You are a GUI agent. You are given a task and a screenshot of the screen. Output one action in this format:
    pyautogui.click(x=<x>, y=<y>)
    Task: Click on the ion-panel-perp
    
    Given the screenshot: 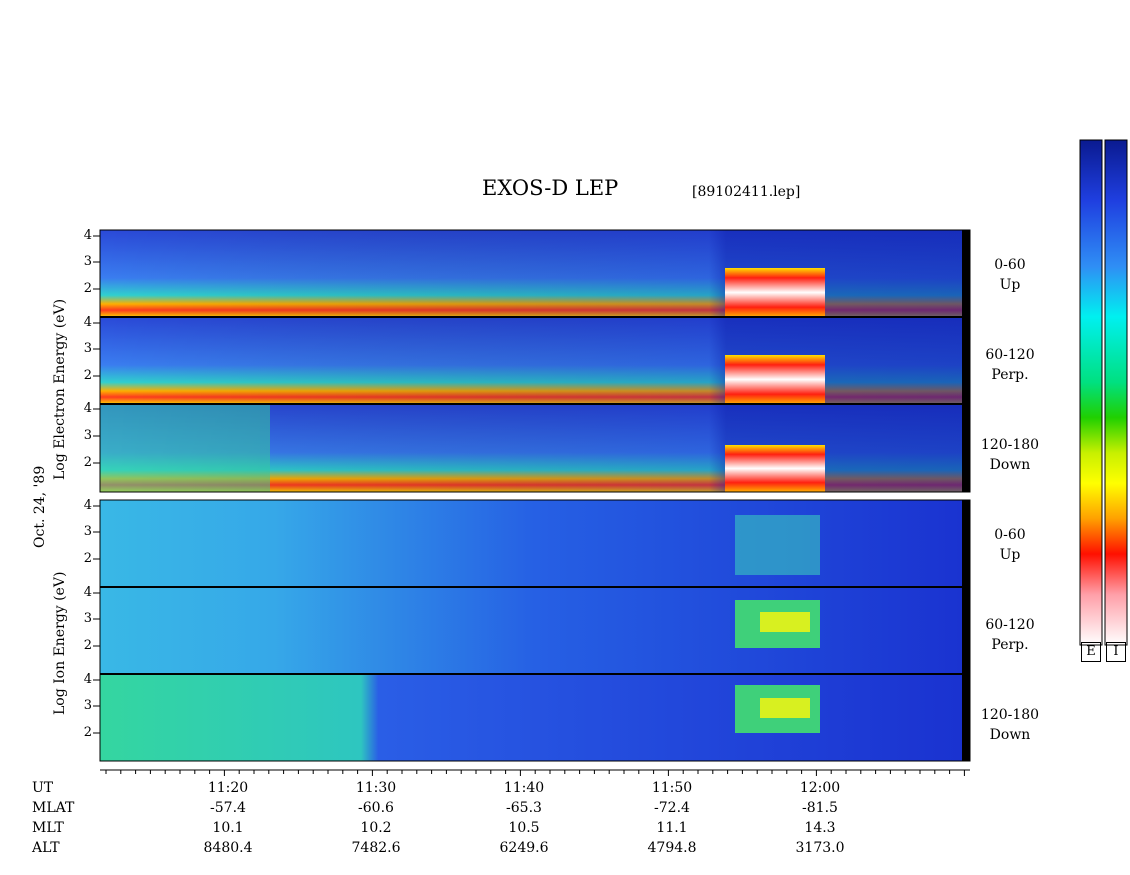 What is the action you would take?
    pyautogui.click(x=535, y=631)
    